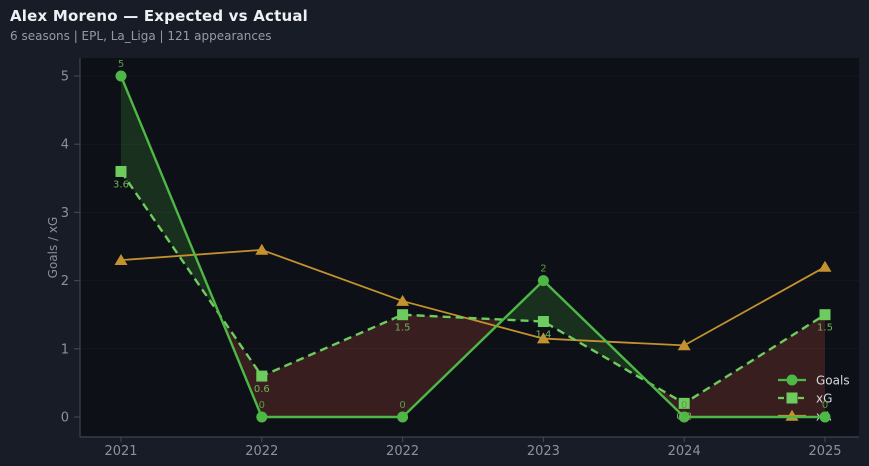 This screenshot has height=466, width=869. Describe the element at coordinates (159, 16) in the screenshot. I see `chart-title: Alex Moreno — Expected vs Actual` at that location.